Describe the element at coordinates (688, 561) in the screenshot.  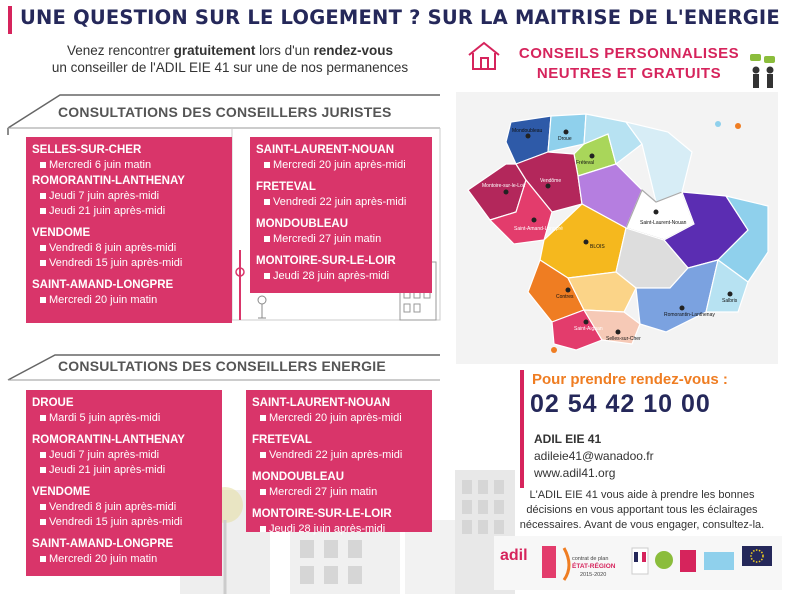
I see `anah-logo` at that location.